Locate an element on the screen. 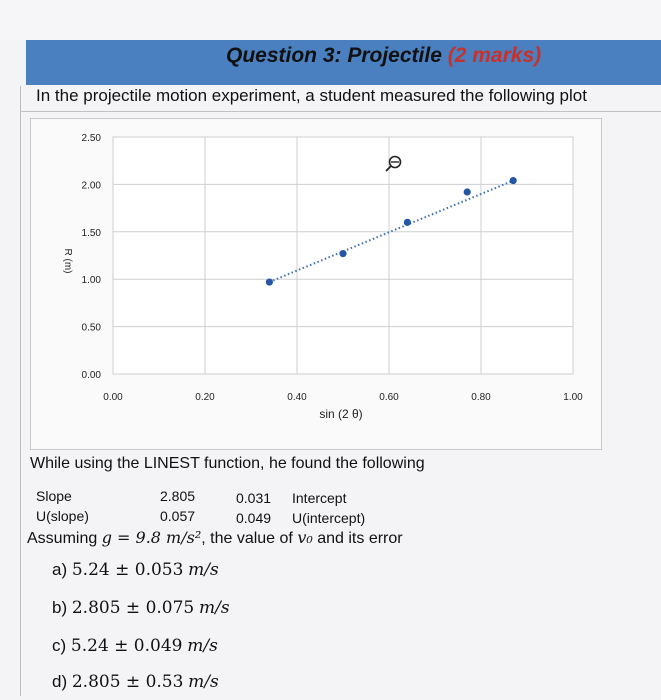 The width and height of the screenshot is (661, 700). option-value: 5.24 ± 0.053 is located at coordinates (127, 570).